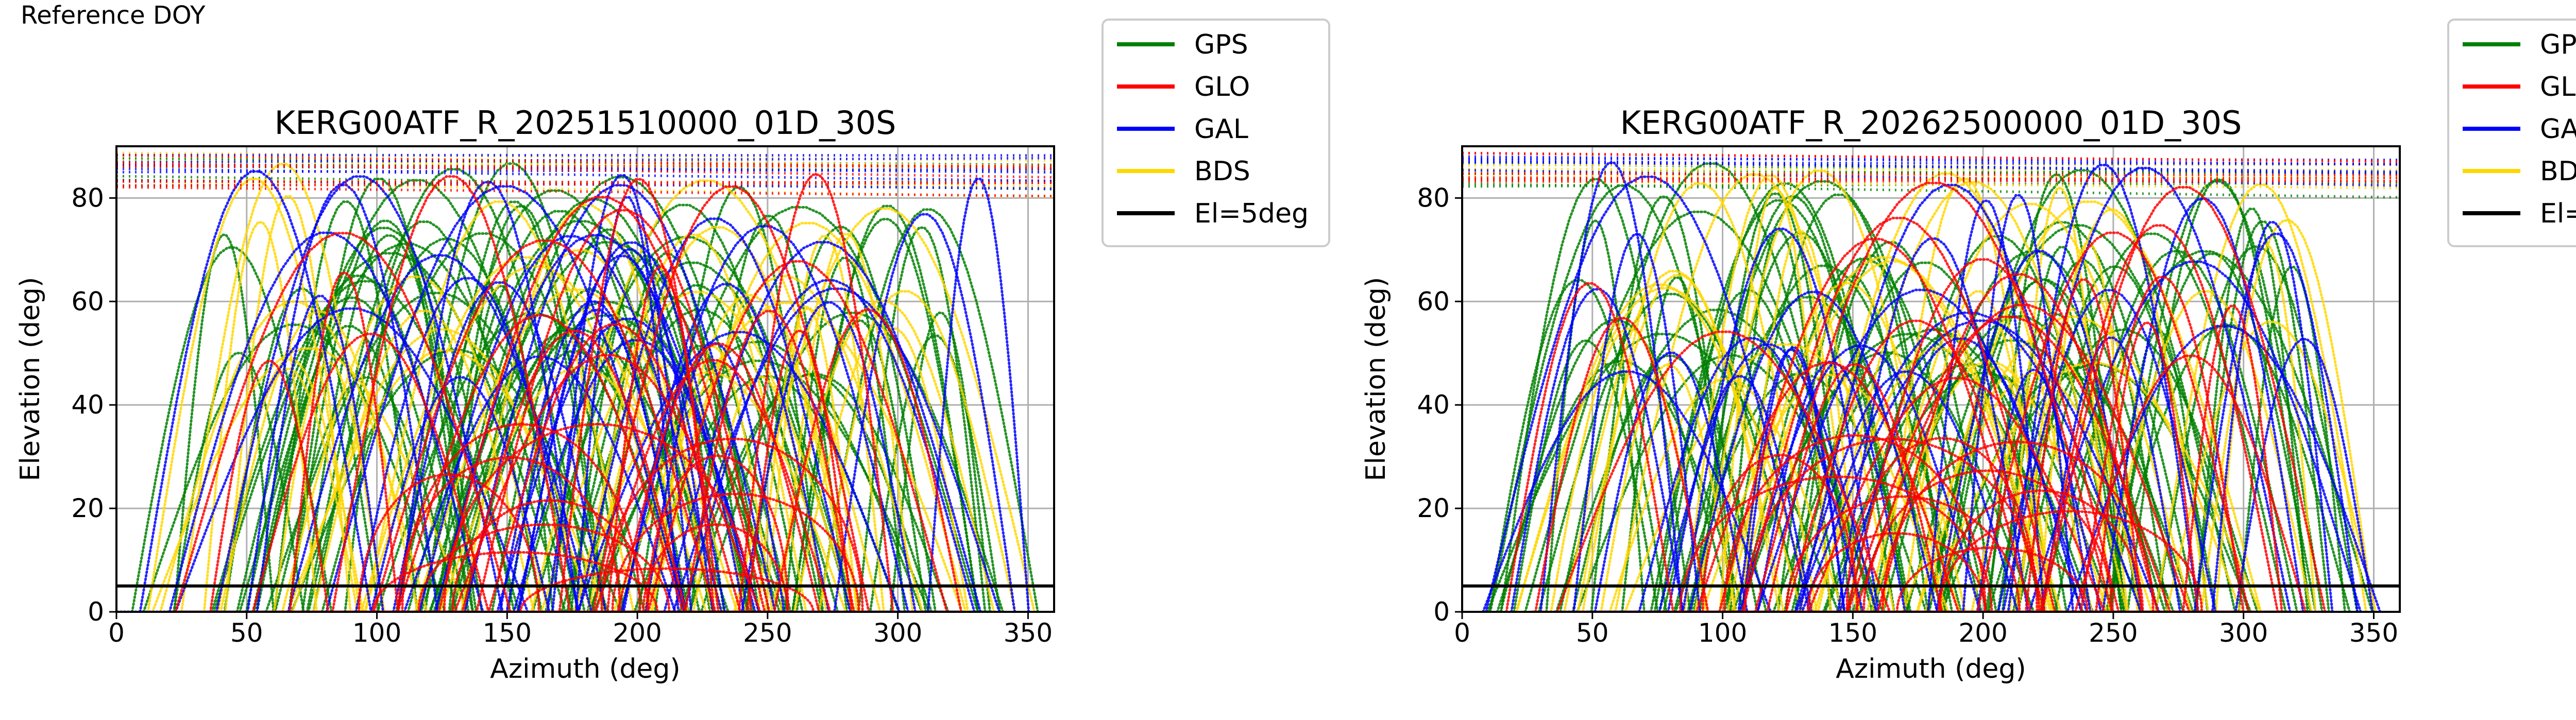 This screenshot has width=2576, height=720. What do you see at coordinates (585, 123) in the screenshot?
I see `chart-title: KERG00ATF_R_20251510000_01D_30S` at bounding box center [585, 123].